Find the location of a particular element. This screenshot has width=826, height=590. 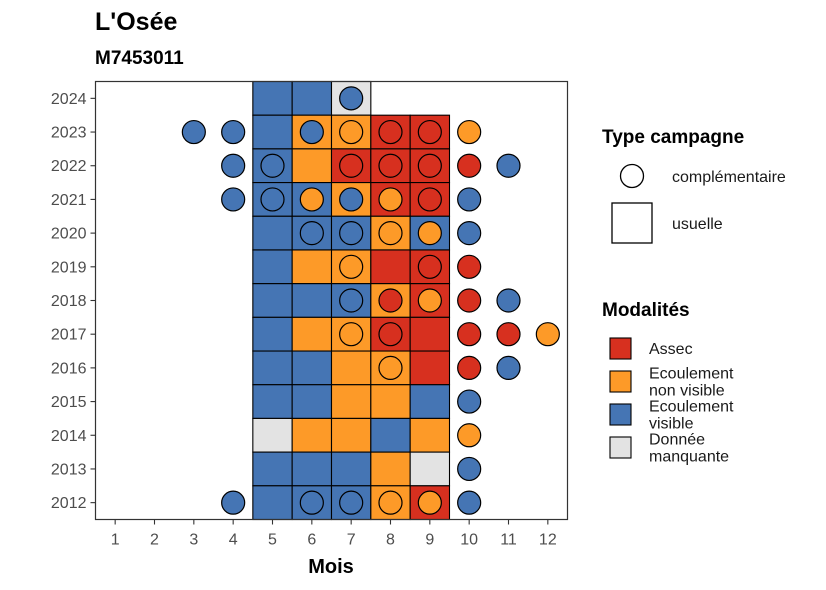

point-2012-9-ecoulement-non-visible is located at coordinates (429, 502).